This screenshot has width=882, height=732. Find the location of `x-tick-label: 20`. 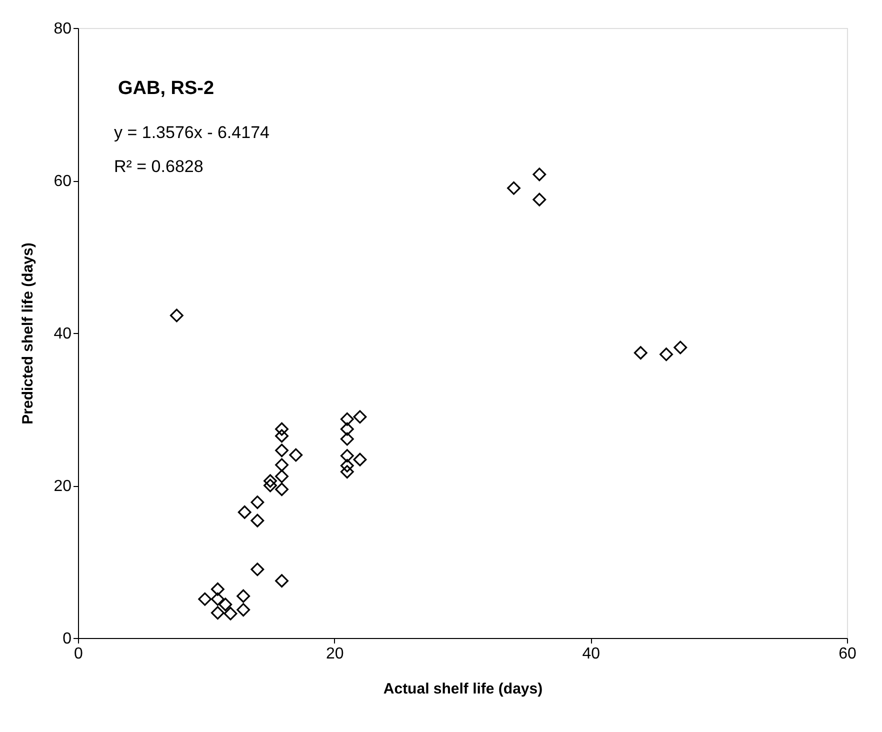

x-tick-label: 20 is located at coordinates (335, 654).